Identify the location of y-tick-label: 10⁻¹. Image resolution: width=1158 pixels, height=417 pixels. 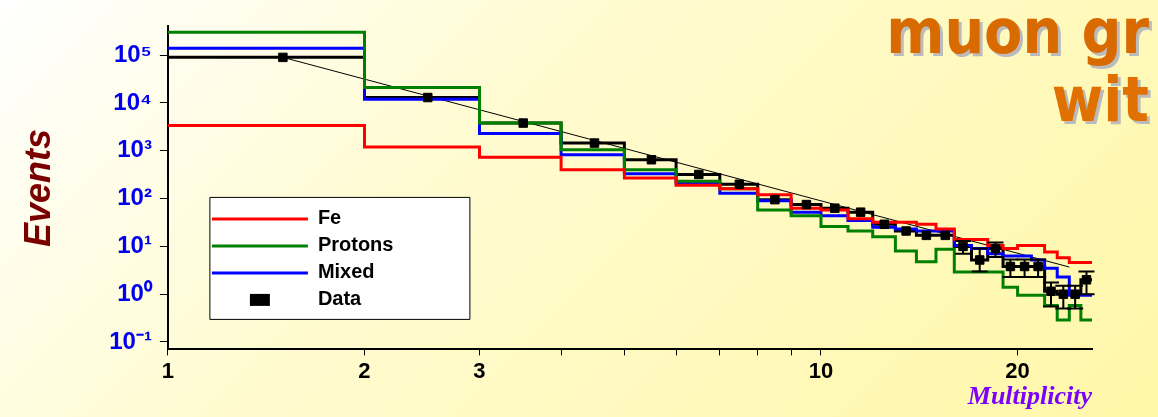
(130, 340).